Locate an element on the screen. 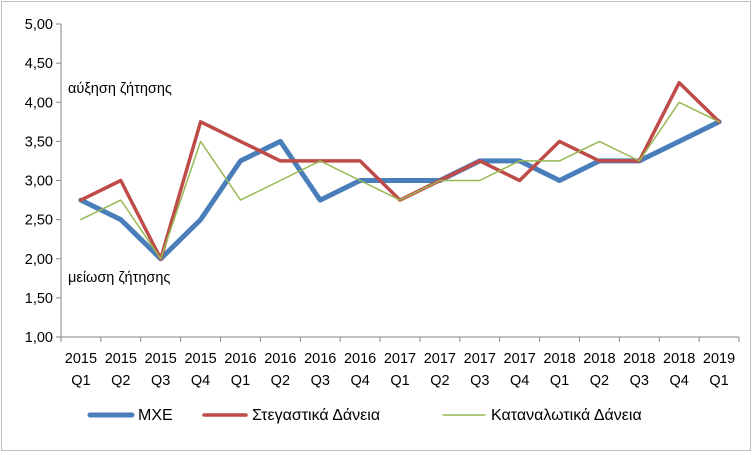 This screenshot has width=752, height=455. y-tick-label: 1,50 is located at coordinates (39, 299).